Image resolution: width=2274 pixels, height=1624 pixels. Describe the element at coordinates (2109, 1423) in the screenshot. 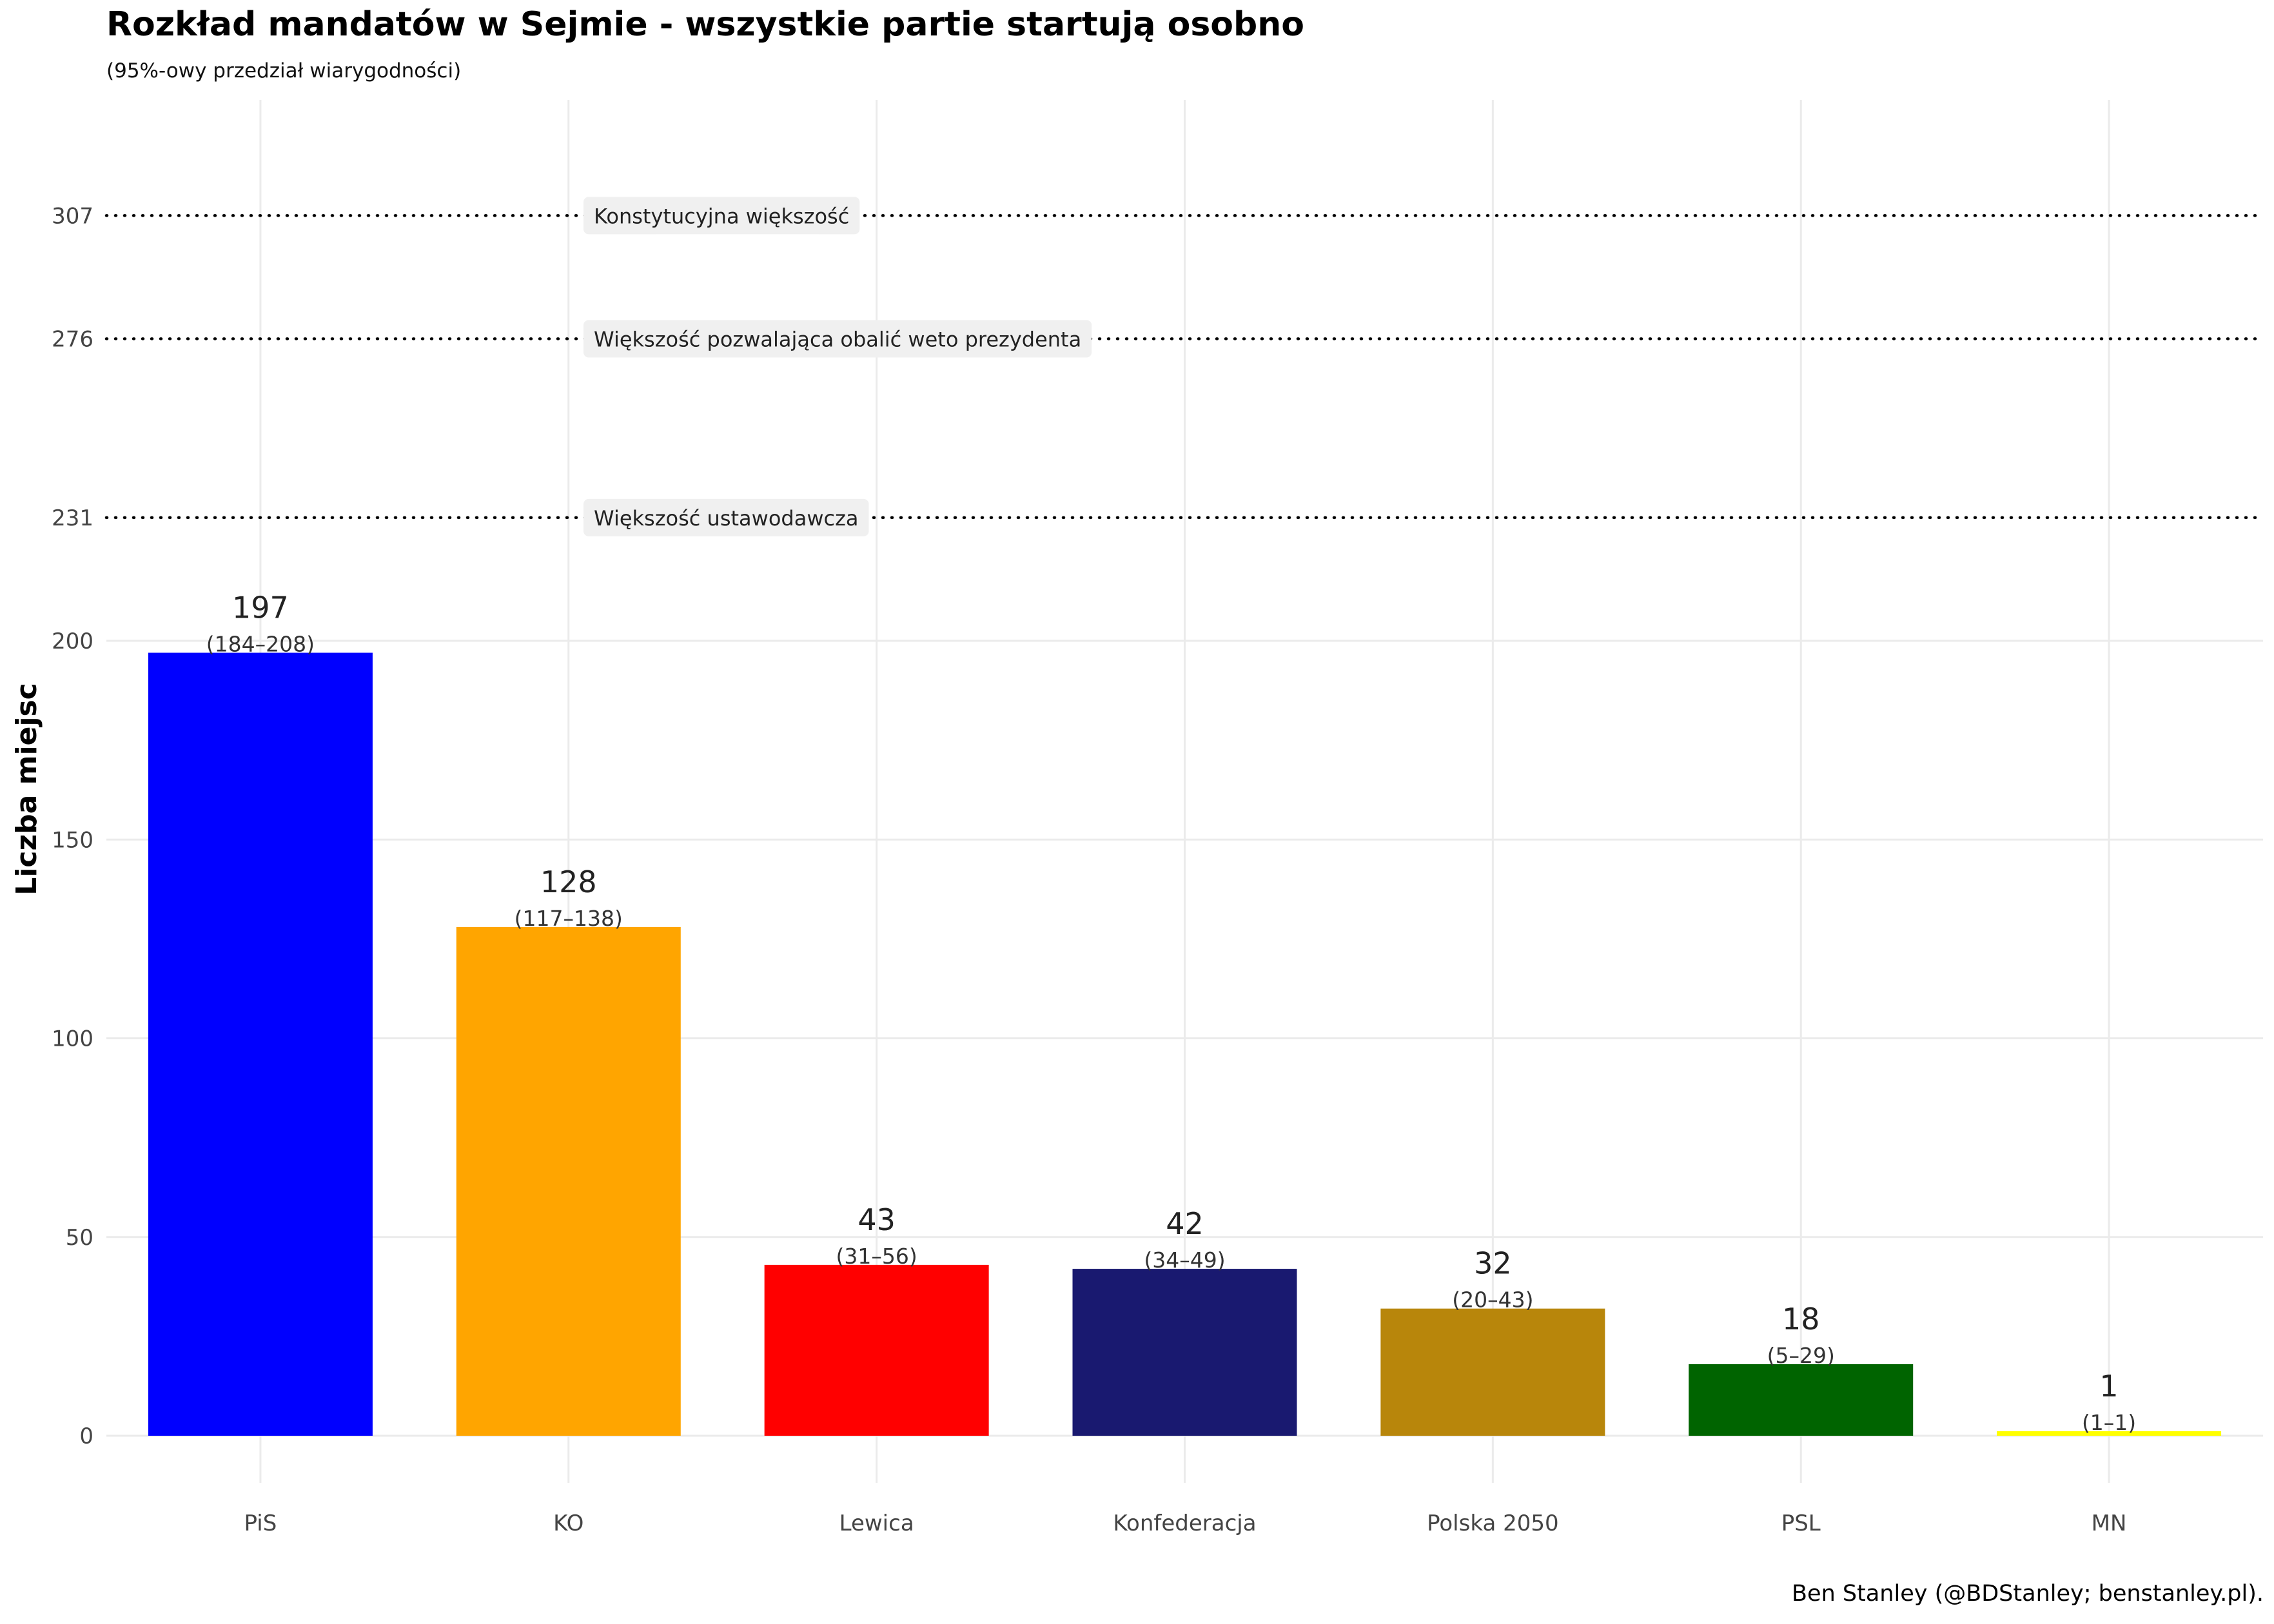

I see `interval-label: (1–1)` at that location.